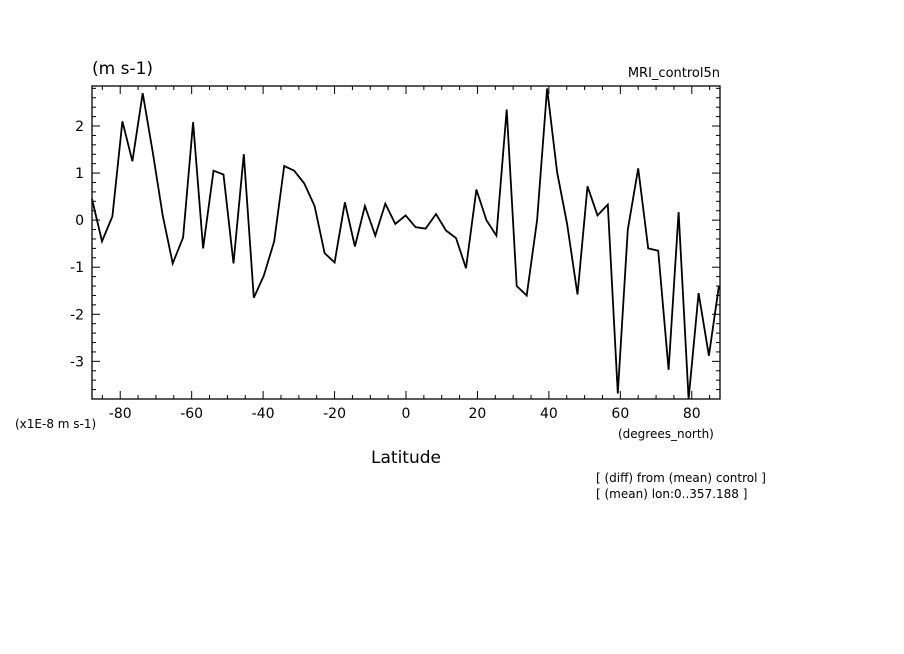 The width and height of the screenshot is (904, 654). I want to click on chart-title-dataset: MRI_control5n, so click(674, 73).